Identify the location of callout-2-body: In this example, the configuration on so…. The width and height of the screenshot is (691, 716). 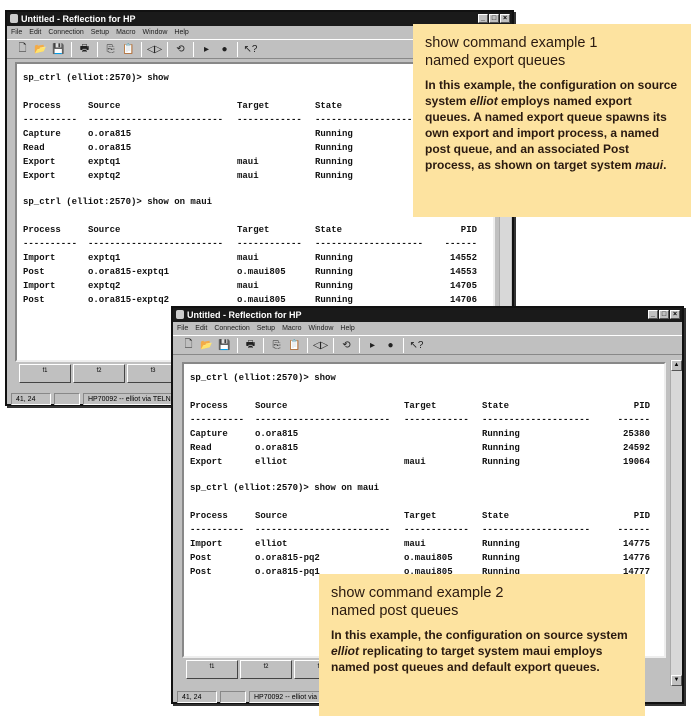
(482, 651).